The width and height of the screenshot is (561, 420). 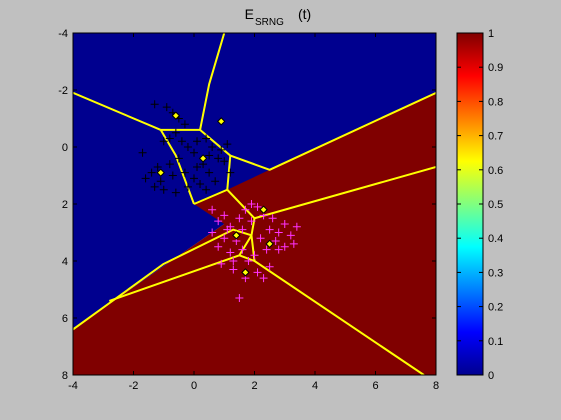 What do you see at coordinates (134, 386) in the screenshot?
I see `x-tick-label: -2` at bounding box center [134, 386].